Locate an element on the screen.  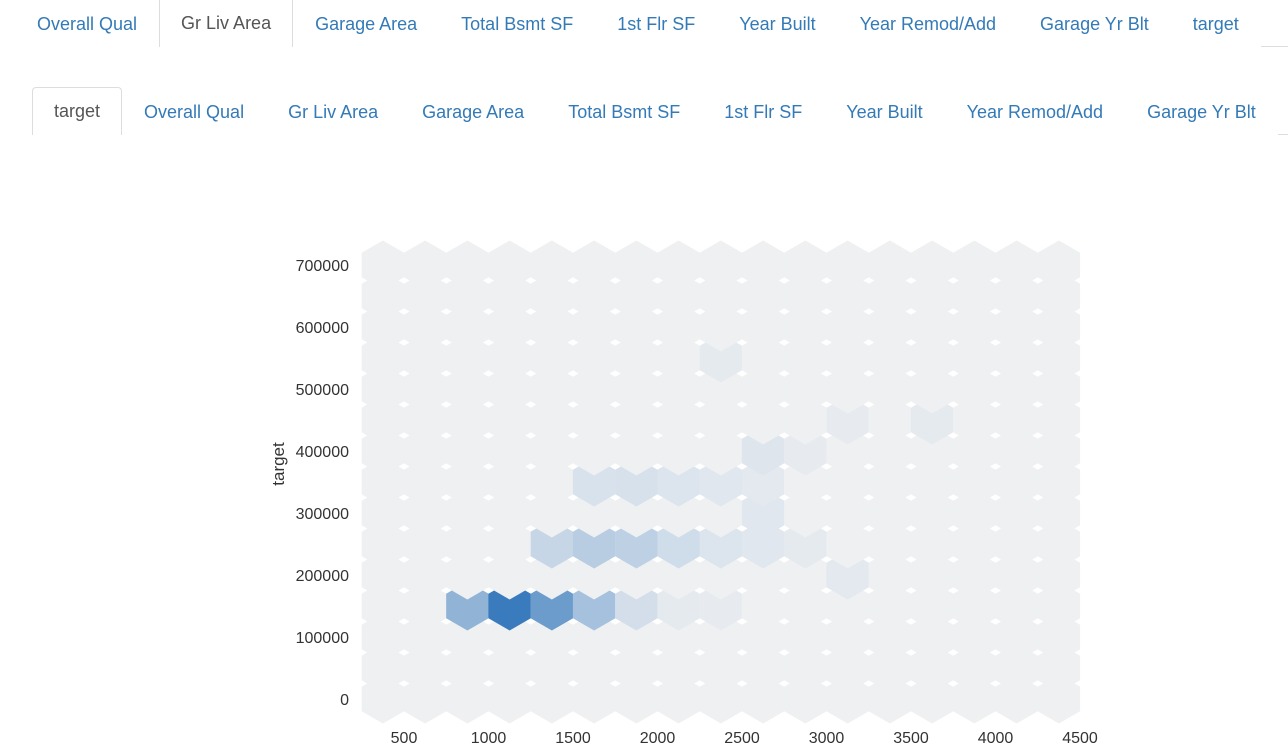
inner-tab-garage-area: Garage Area is located at coordinates (473, 112).